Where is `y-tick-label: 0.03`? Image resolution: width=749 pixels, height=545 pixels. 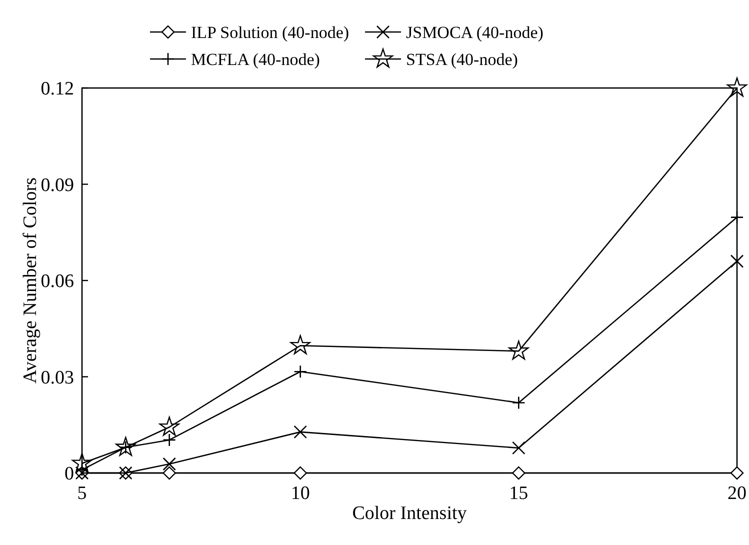 y-tick-label: 0.03 is located at coordinates (57, 377).